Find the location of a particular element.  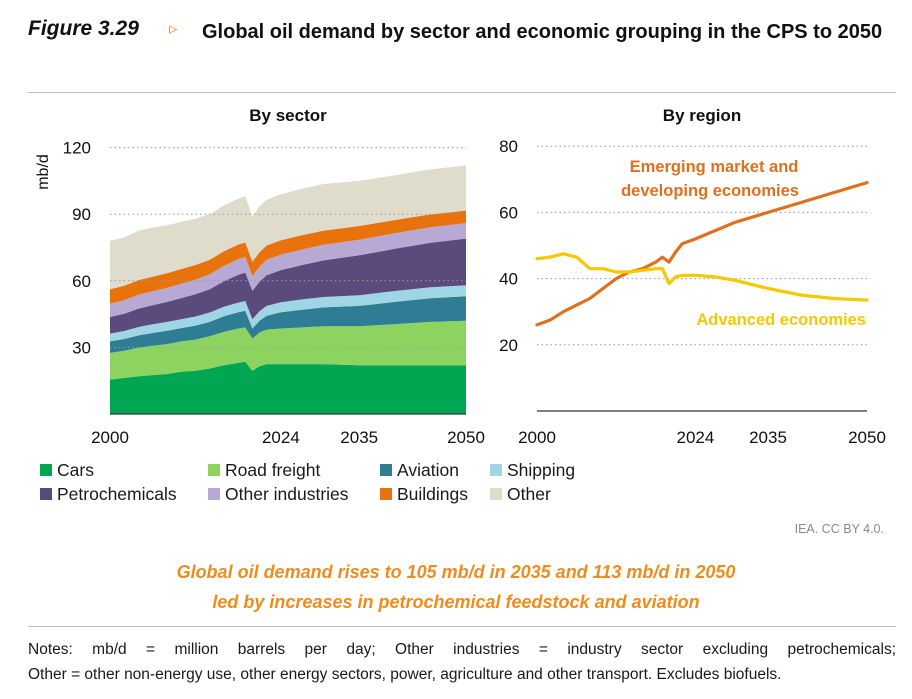

legend-label: Buildings is located at coordinates (433, 494).